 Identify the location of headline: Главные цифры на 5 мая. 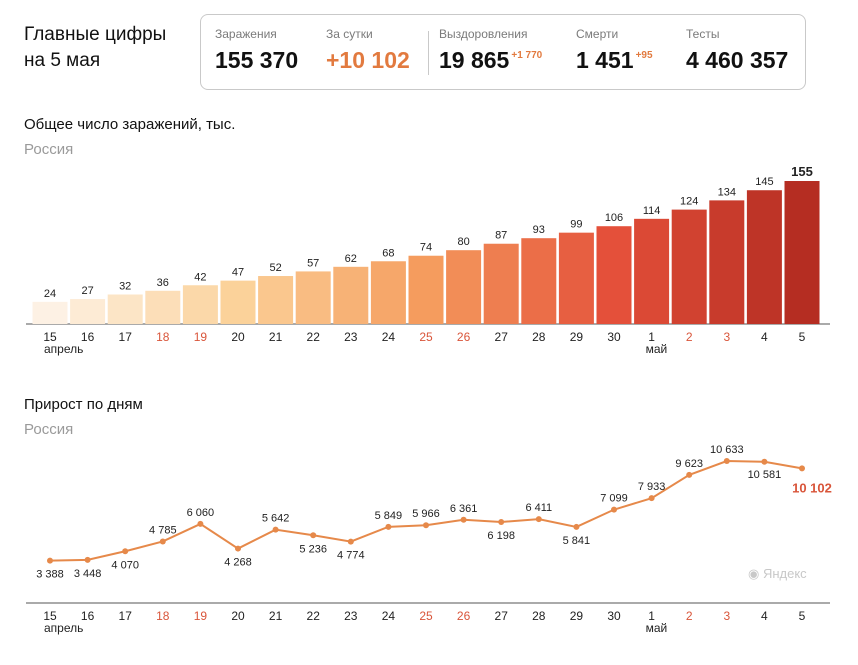
(95, 48).